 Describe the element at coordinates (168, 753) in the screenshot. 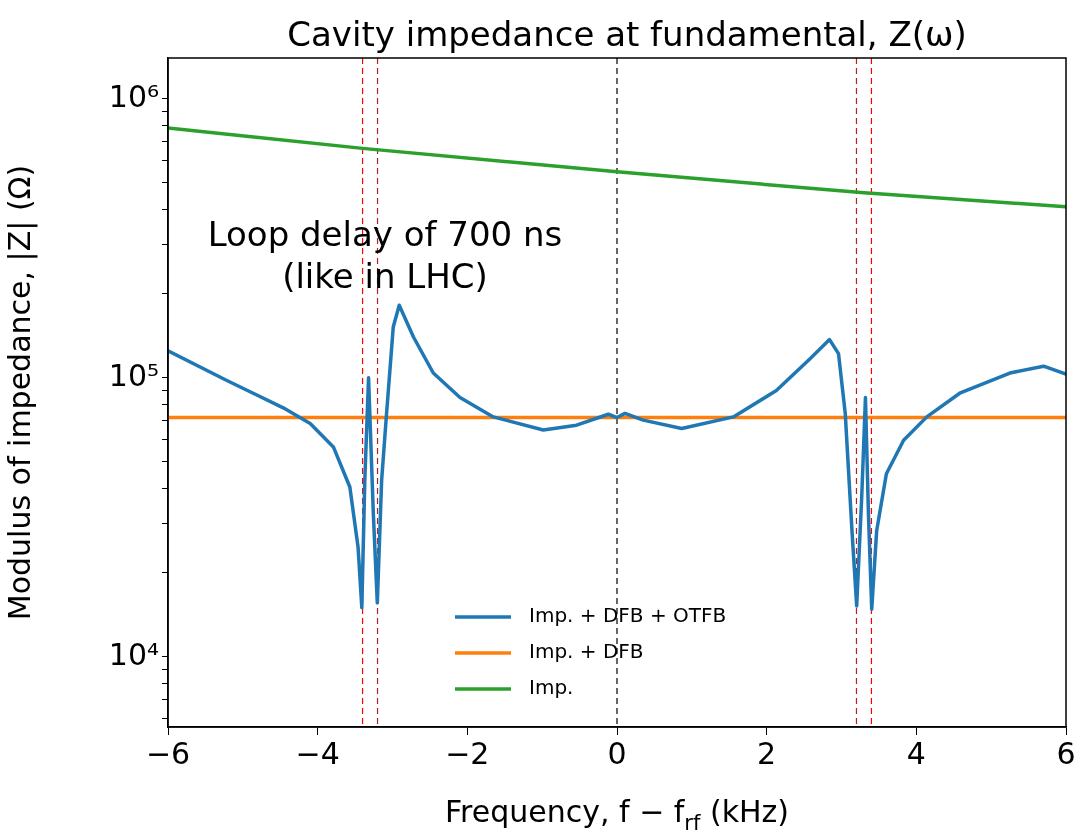

I see `x-tick-label: −6` at that location.